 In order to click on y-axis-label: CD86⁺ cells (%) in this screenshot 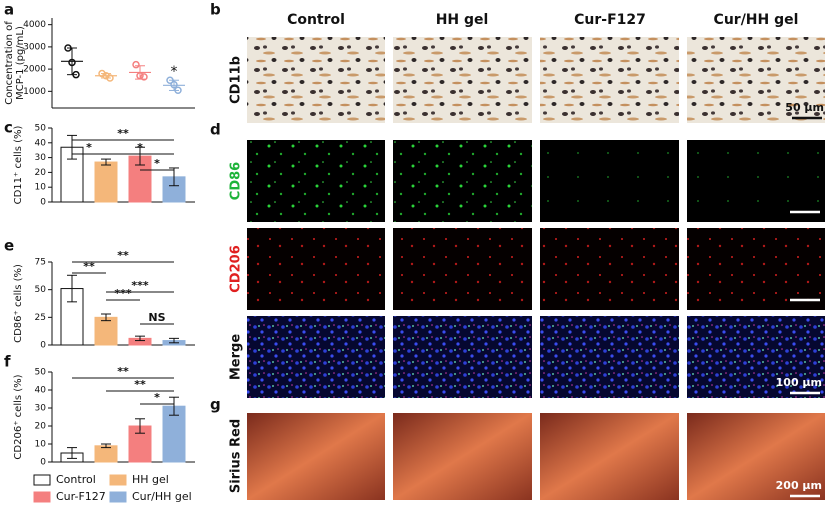, I will do `click(18, 303)`.